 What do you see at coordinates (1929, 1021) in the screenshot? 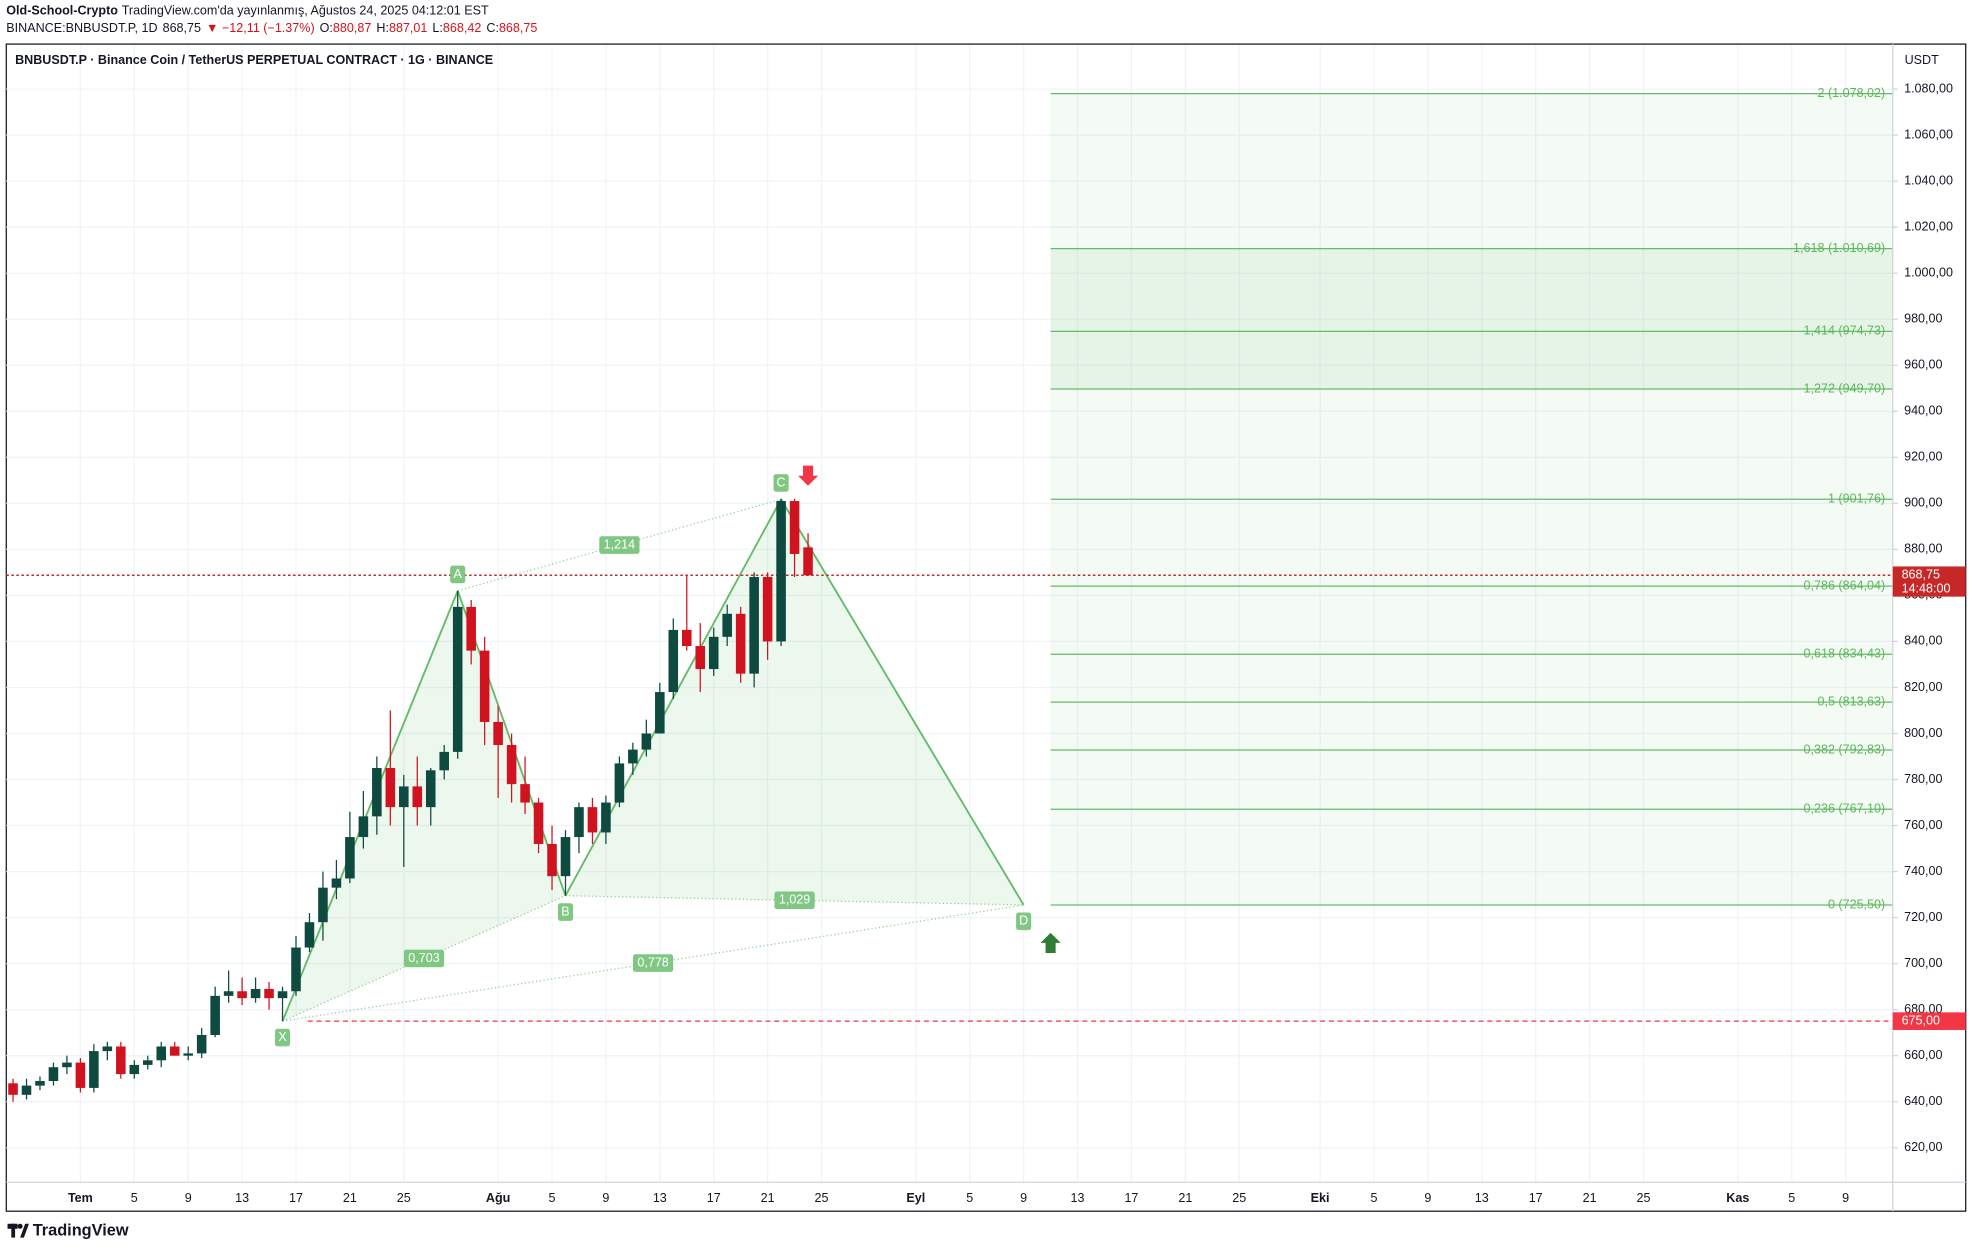
I see `stop-tag` at bounding box center [1929, 1021].